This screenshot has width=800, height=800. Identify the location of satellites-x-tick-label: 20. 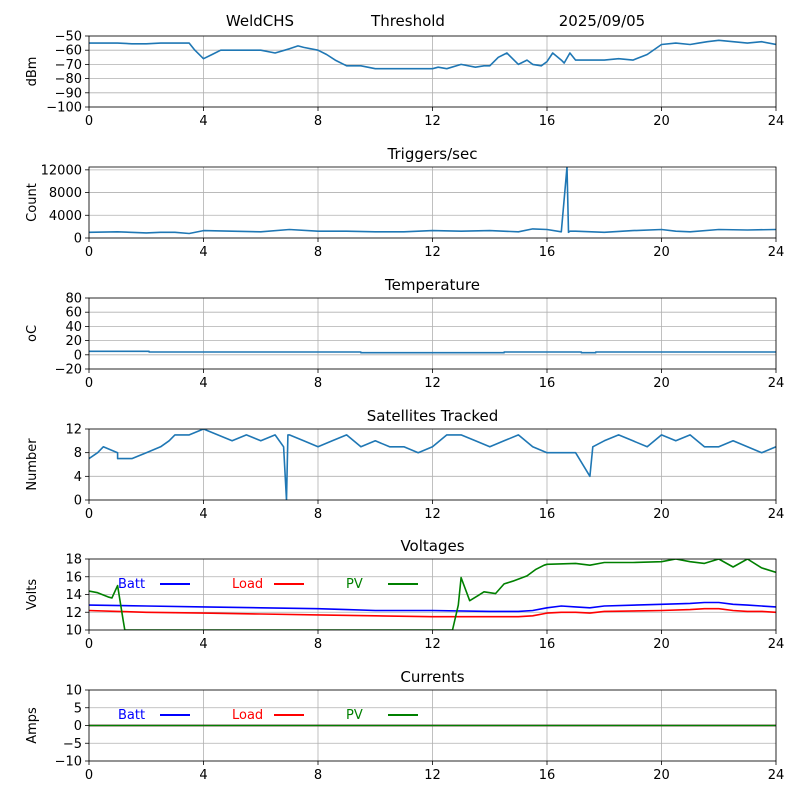
(661, 514).